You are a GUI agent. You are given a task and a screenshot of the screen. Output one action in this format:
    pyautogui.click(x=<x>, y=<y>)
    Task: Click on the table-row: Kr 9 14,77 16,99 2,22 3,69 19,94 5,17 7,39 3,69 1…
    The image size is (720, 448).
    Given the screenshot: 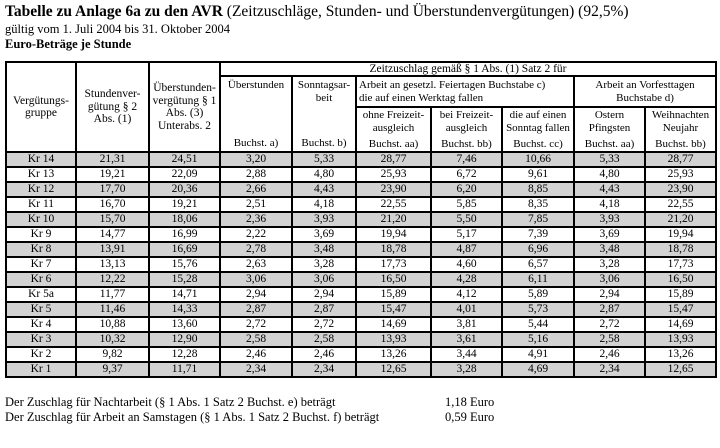 What is the action you would take?
    pyautogui.click(x=361, y=234)
    